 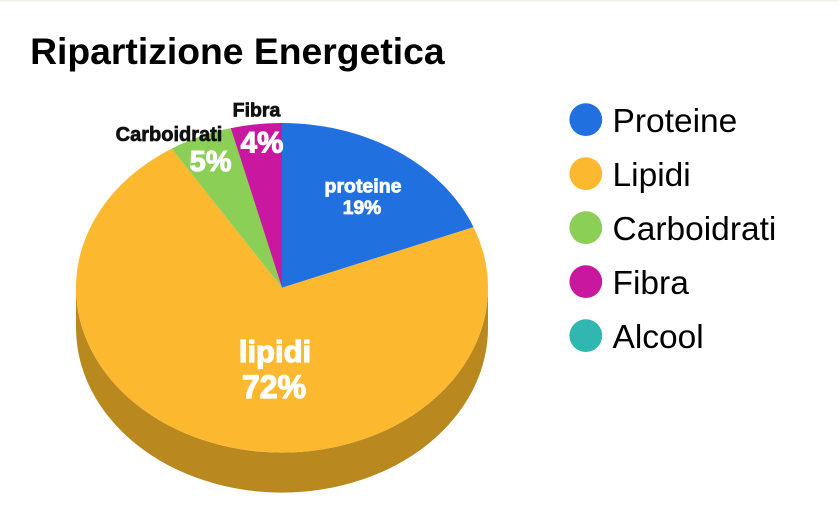 I want to click on svg-text: Ripartizione Energetica, so click(x=237, y=51).